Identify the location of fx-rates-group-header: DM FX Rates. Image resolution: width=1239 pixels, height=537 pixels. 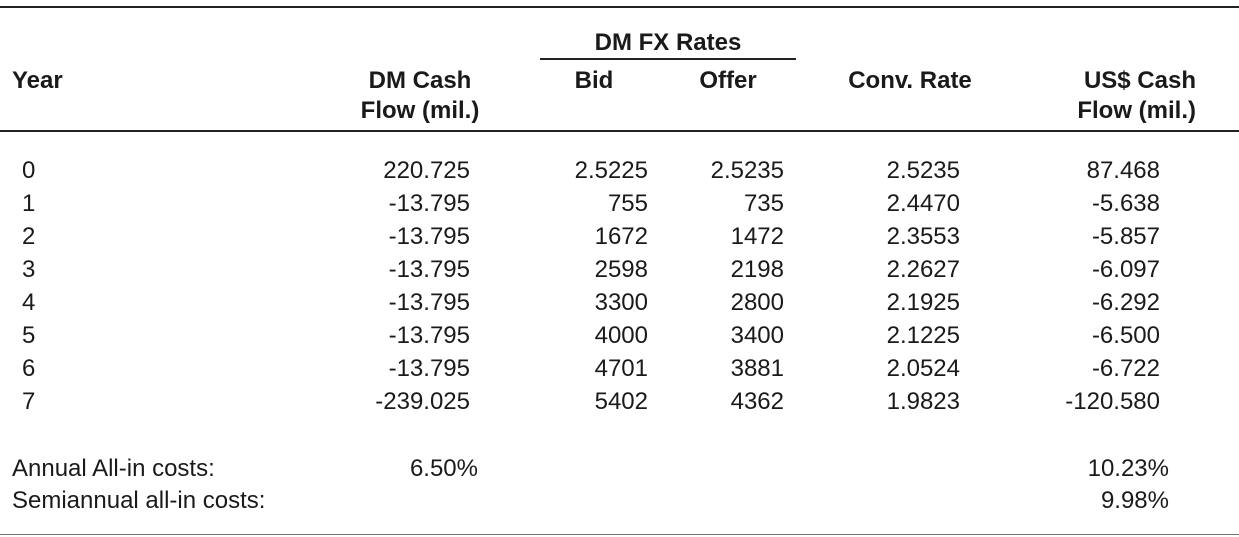
(668, 42).